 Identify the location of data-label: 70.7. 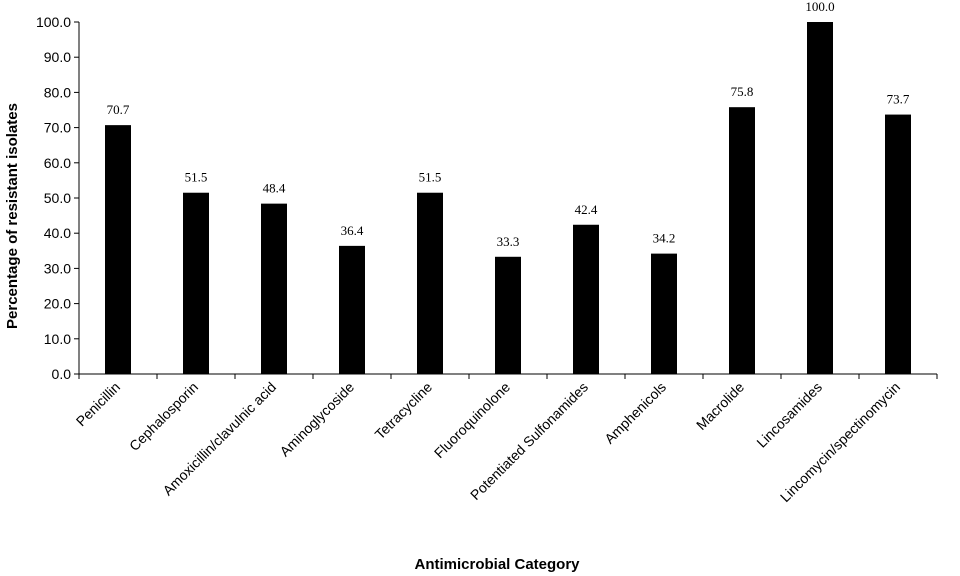
(118, 109).